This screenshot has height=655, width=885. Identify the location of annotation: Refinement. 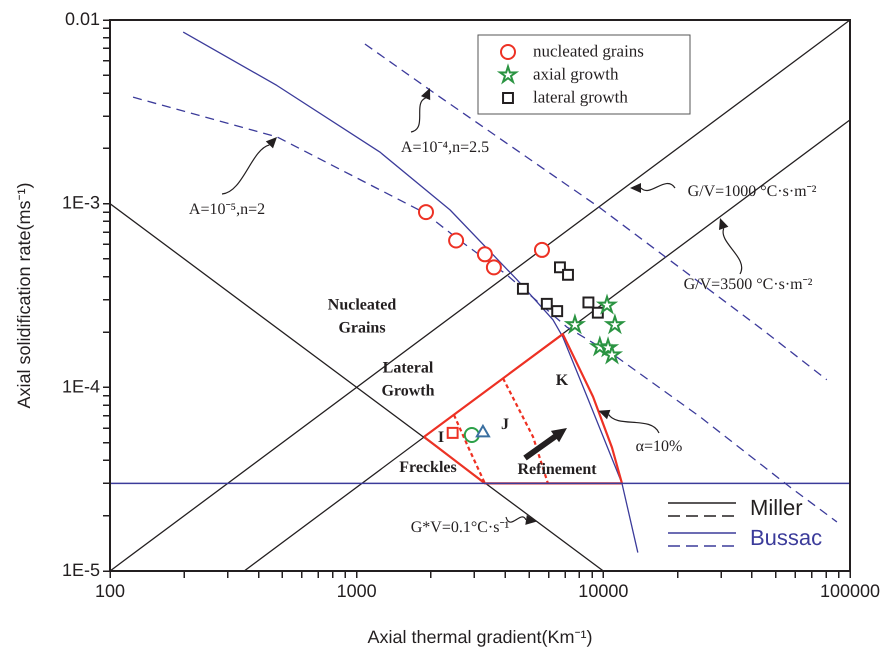
(557, 469).